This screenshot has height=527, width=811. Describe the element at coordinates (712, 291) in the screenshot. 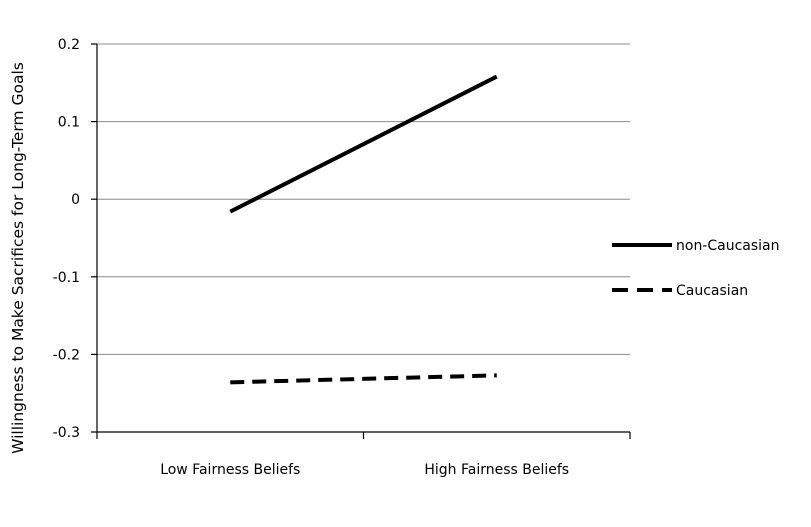

I see `legend-label: Caucasian` at that location.